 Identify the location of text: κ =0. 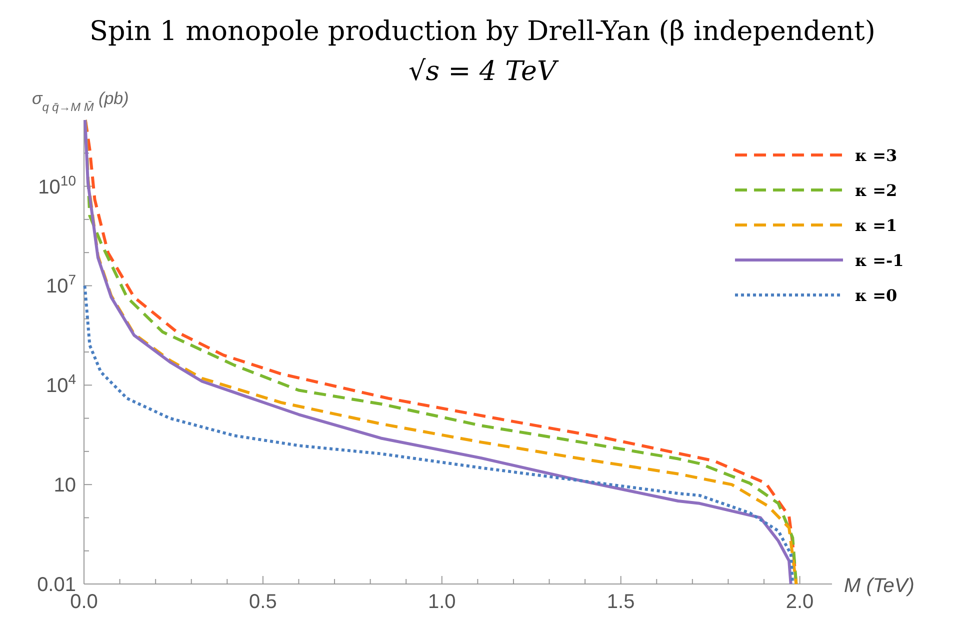
(876, 295).